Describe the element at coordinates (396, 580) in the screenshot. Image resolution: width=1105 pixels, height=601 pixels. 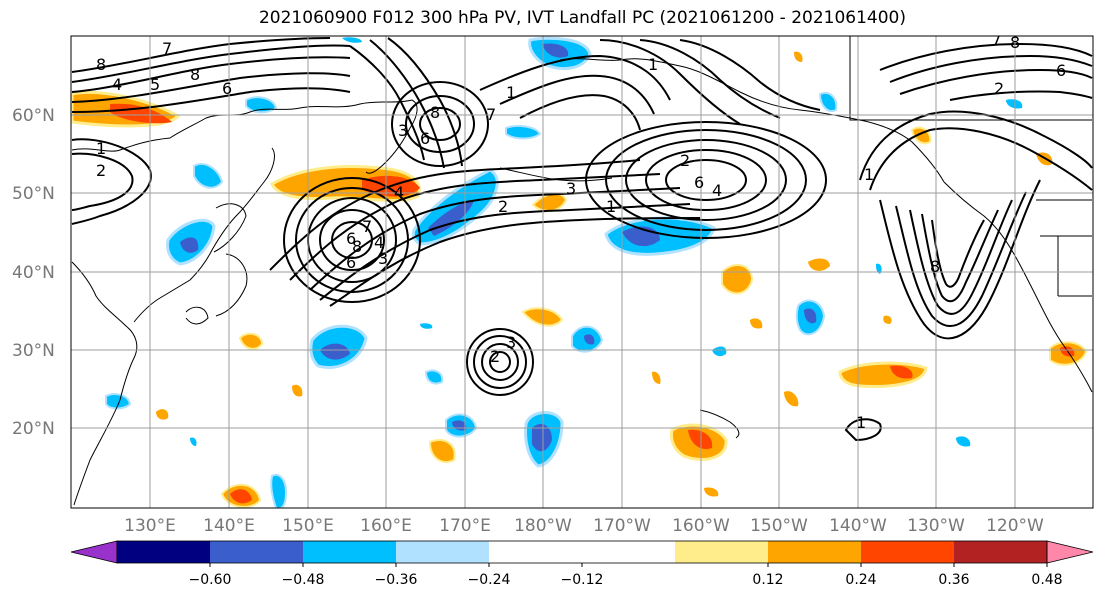
I see `colorbar-tick-label: −0.36` at that location.